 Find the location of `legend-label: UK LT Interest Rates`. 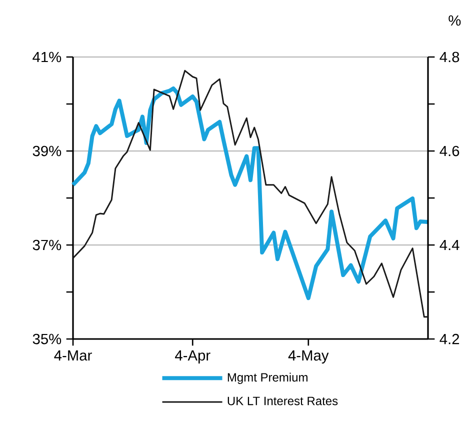

legend-label: UK LT Interest Rates is located at coordinates (283, 401).